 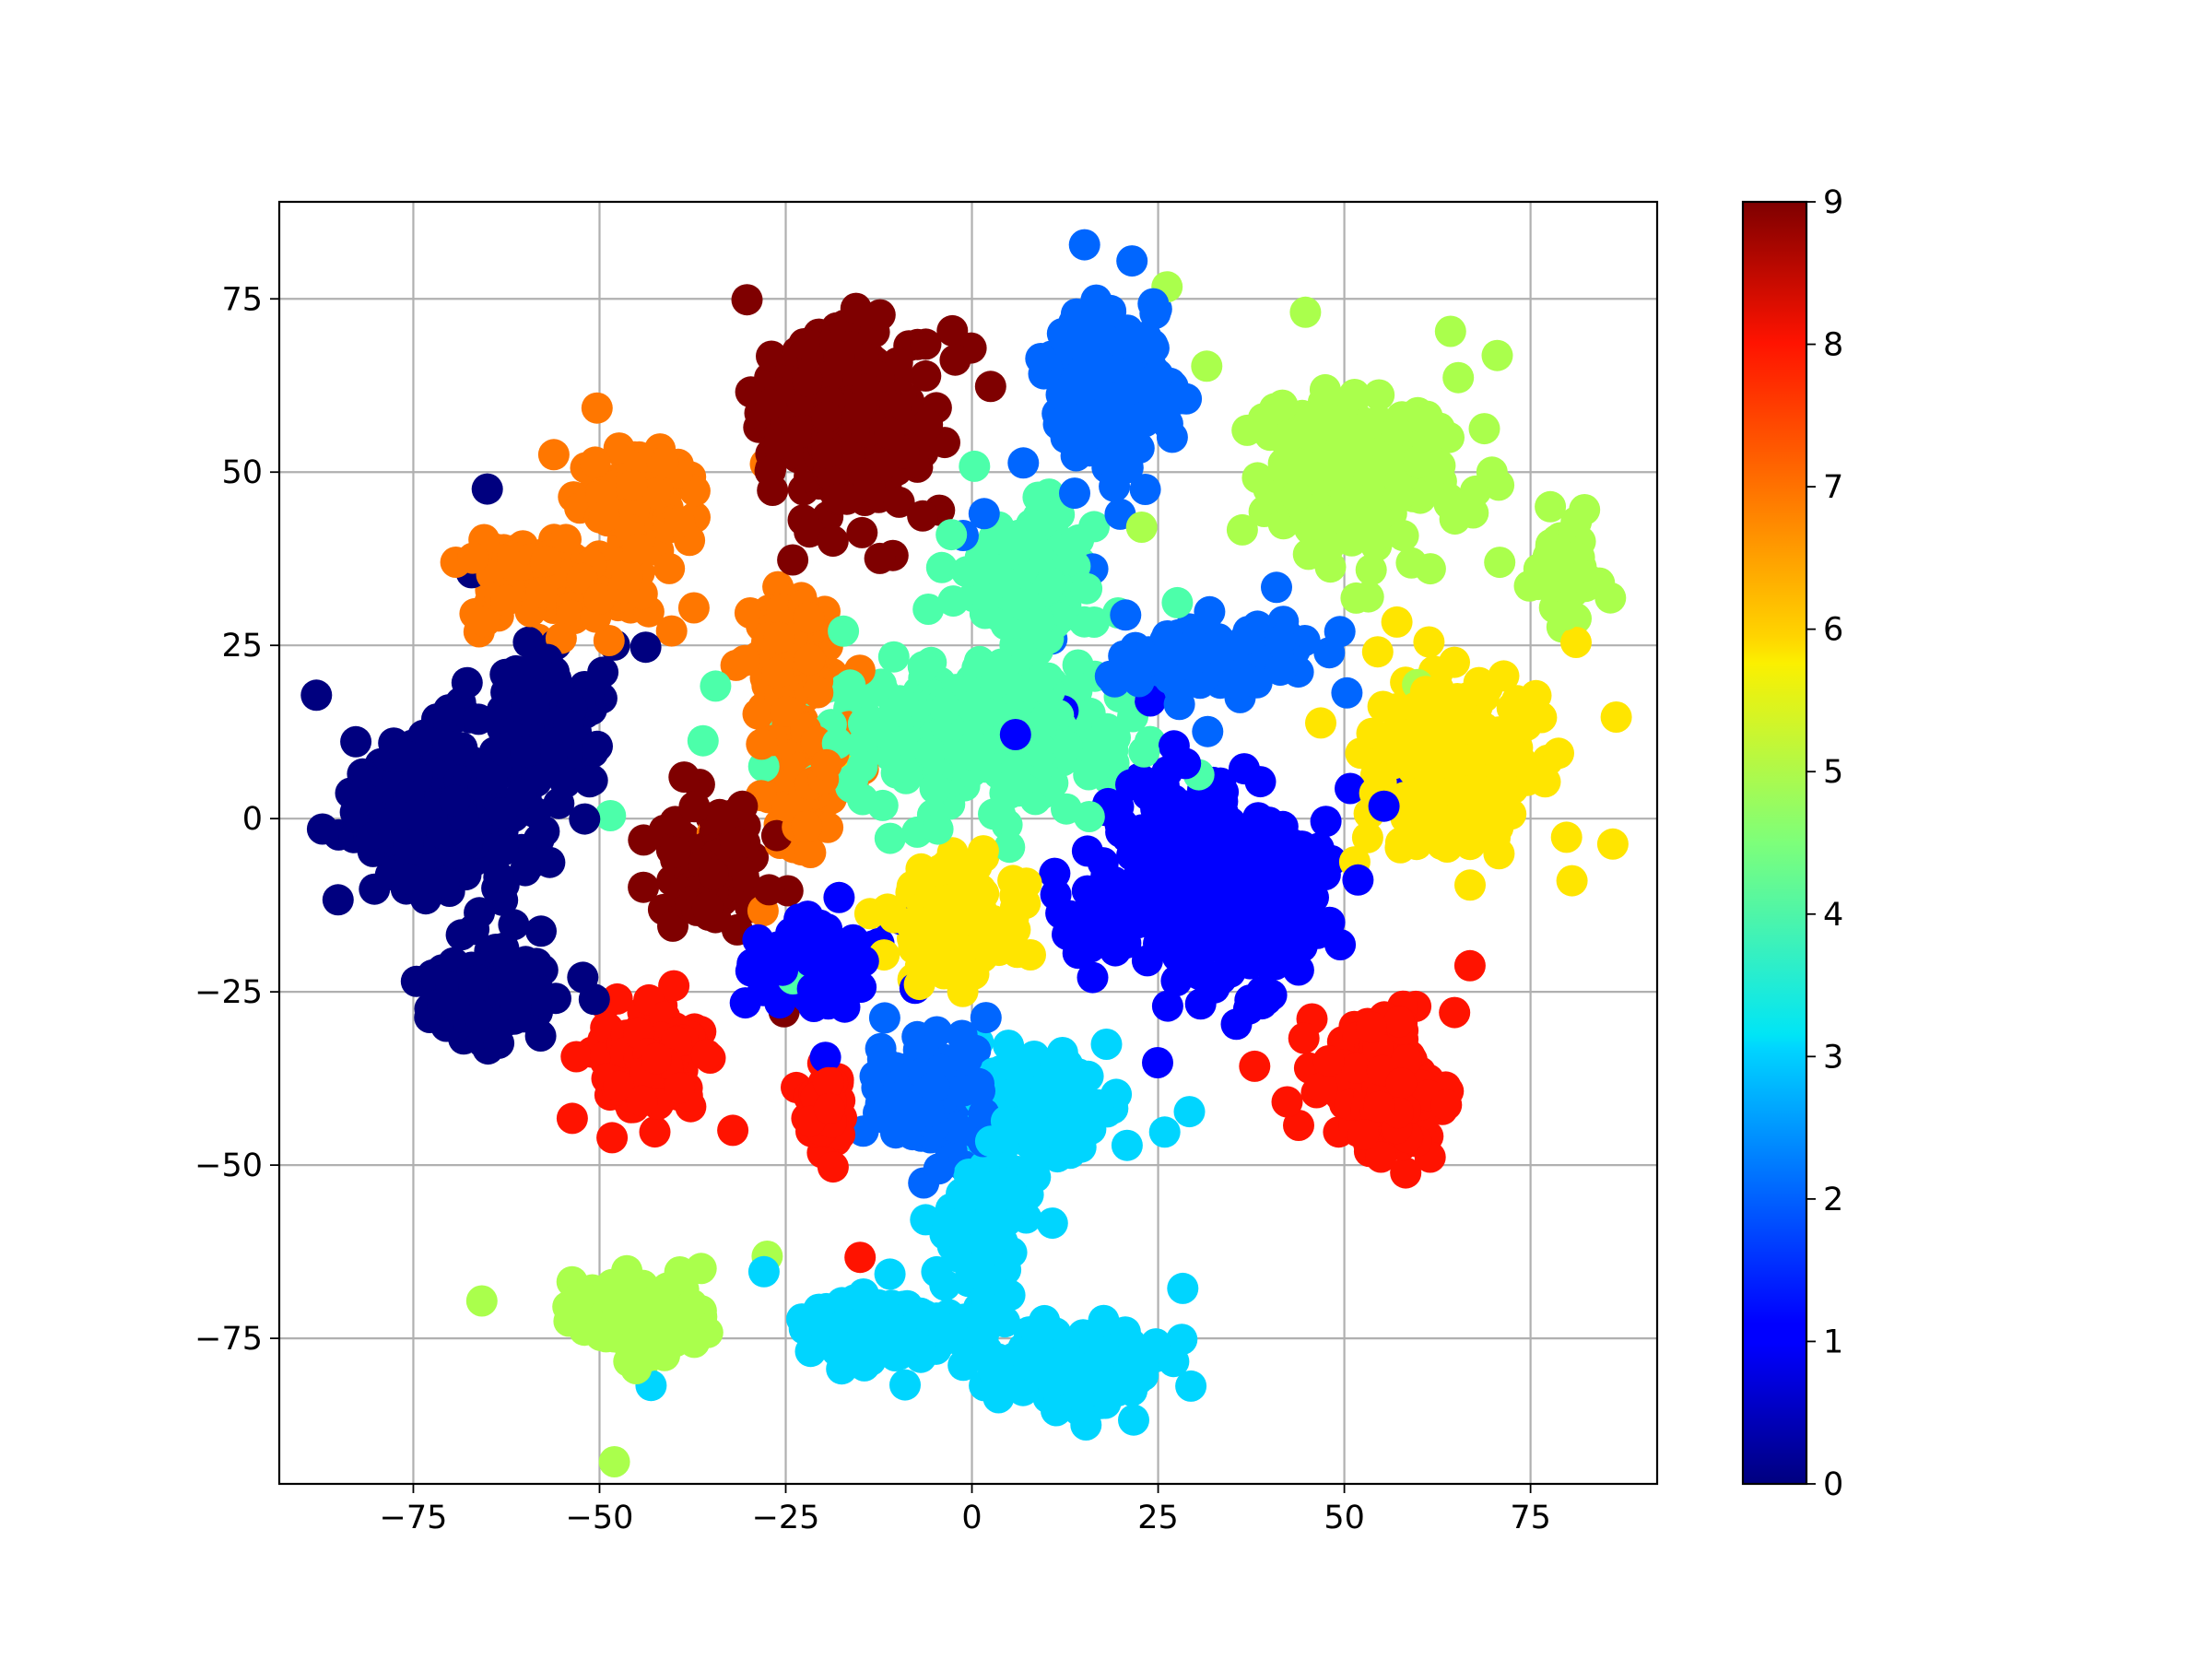 I want to click on y-tick-label: −50, so click(x=228, y=1165).